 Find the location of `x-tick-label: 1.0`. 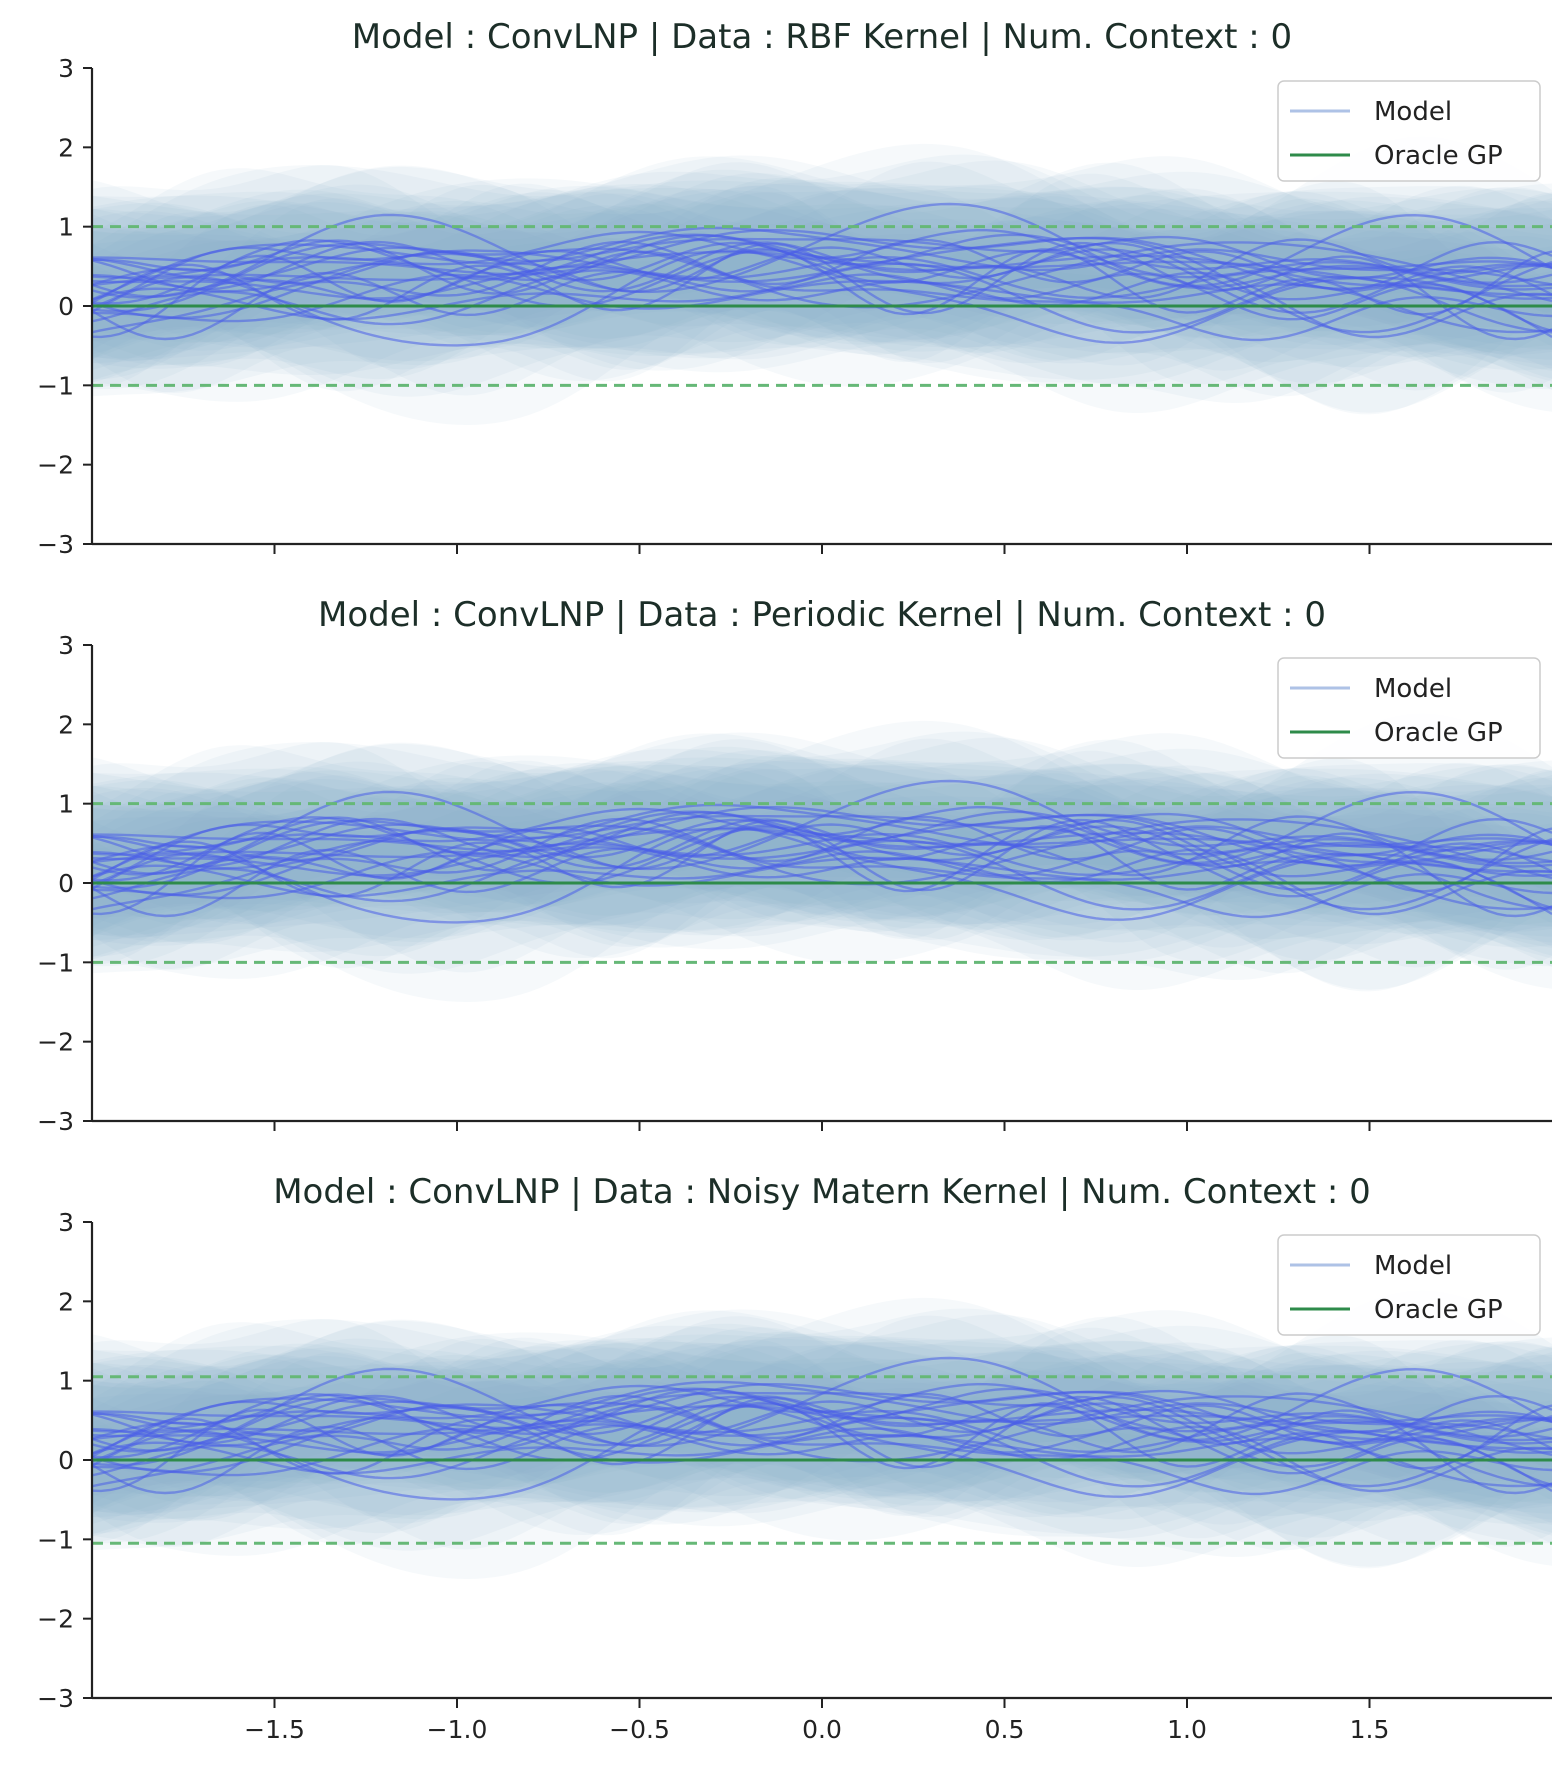

x-tick-label: 1.0 is located at coordinates (1187, 1729).